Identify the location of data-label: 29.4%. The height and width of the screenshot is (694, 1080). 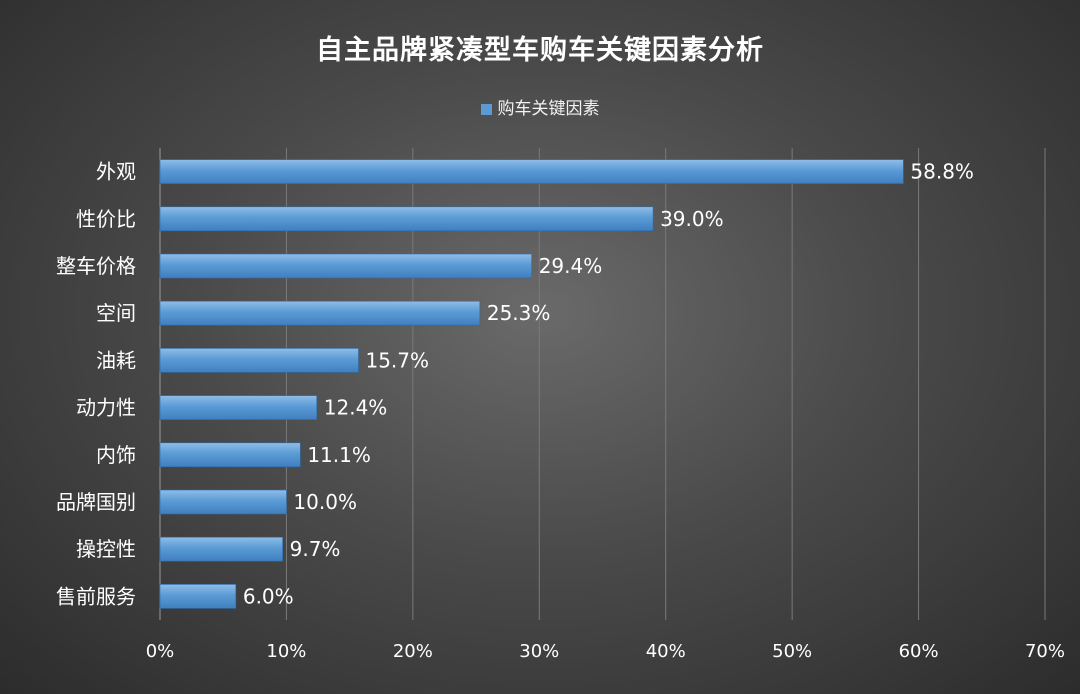
(571, 266).